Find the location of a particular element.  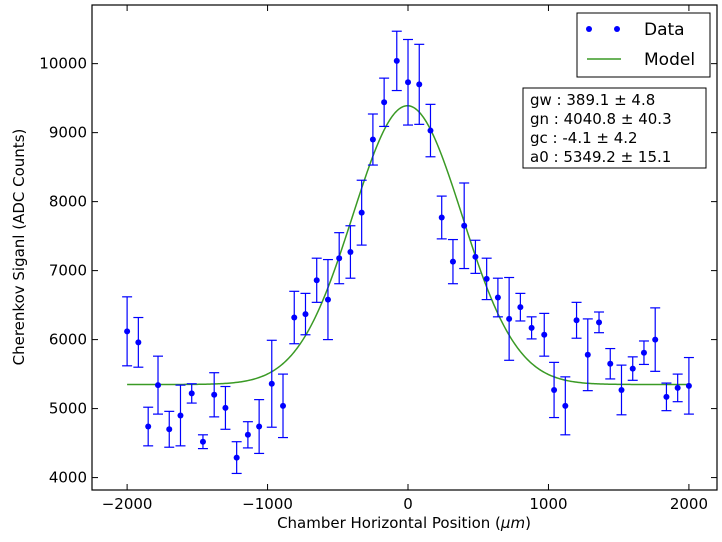

x-tick-label: 2000 is located at coordinates (689, 504).